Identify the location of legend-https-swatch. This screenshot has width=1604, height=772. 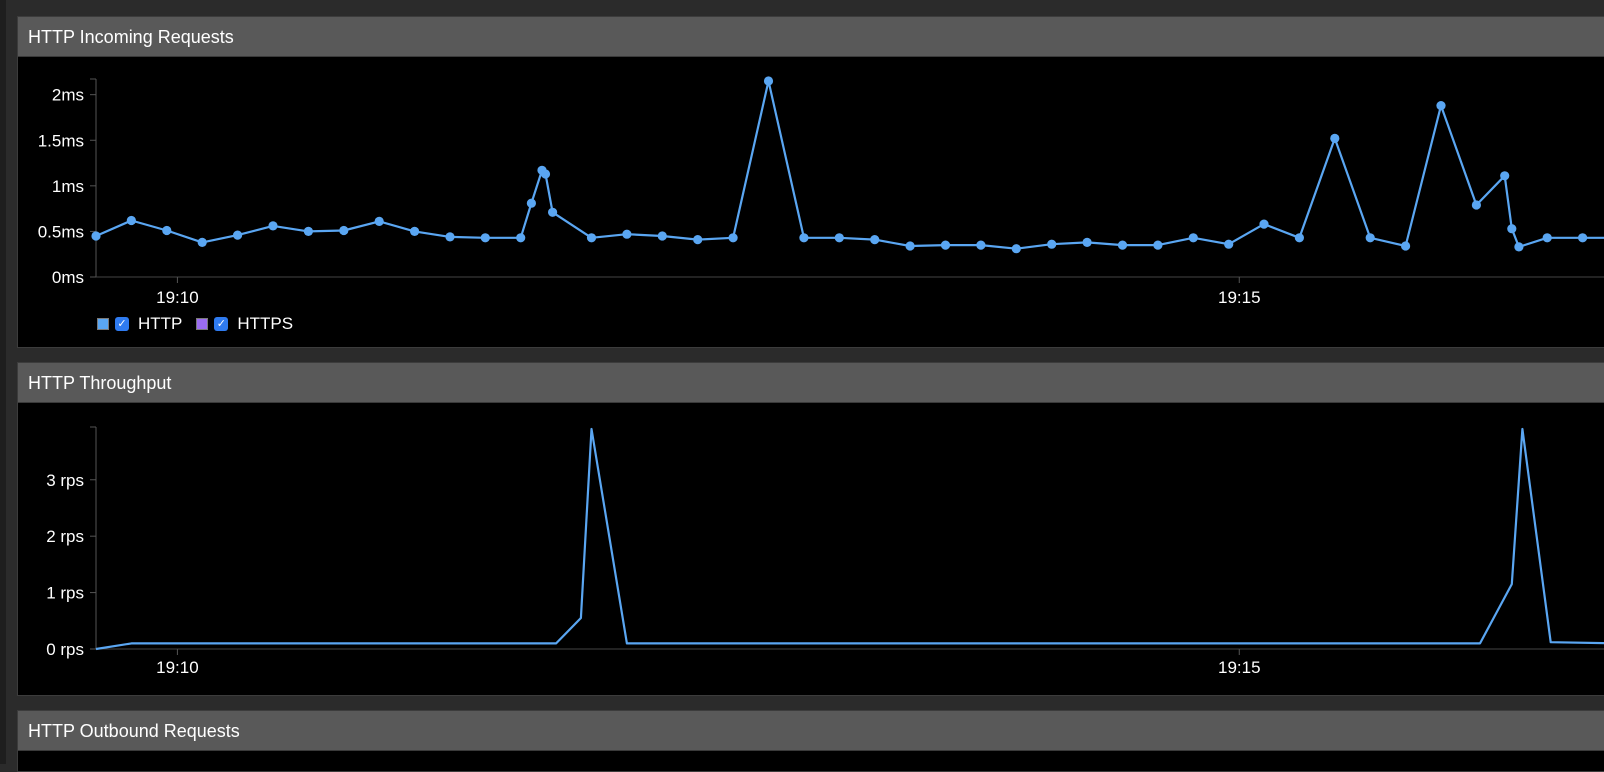
(202, 324).